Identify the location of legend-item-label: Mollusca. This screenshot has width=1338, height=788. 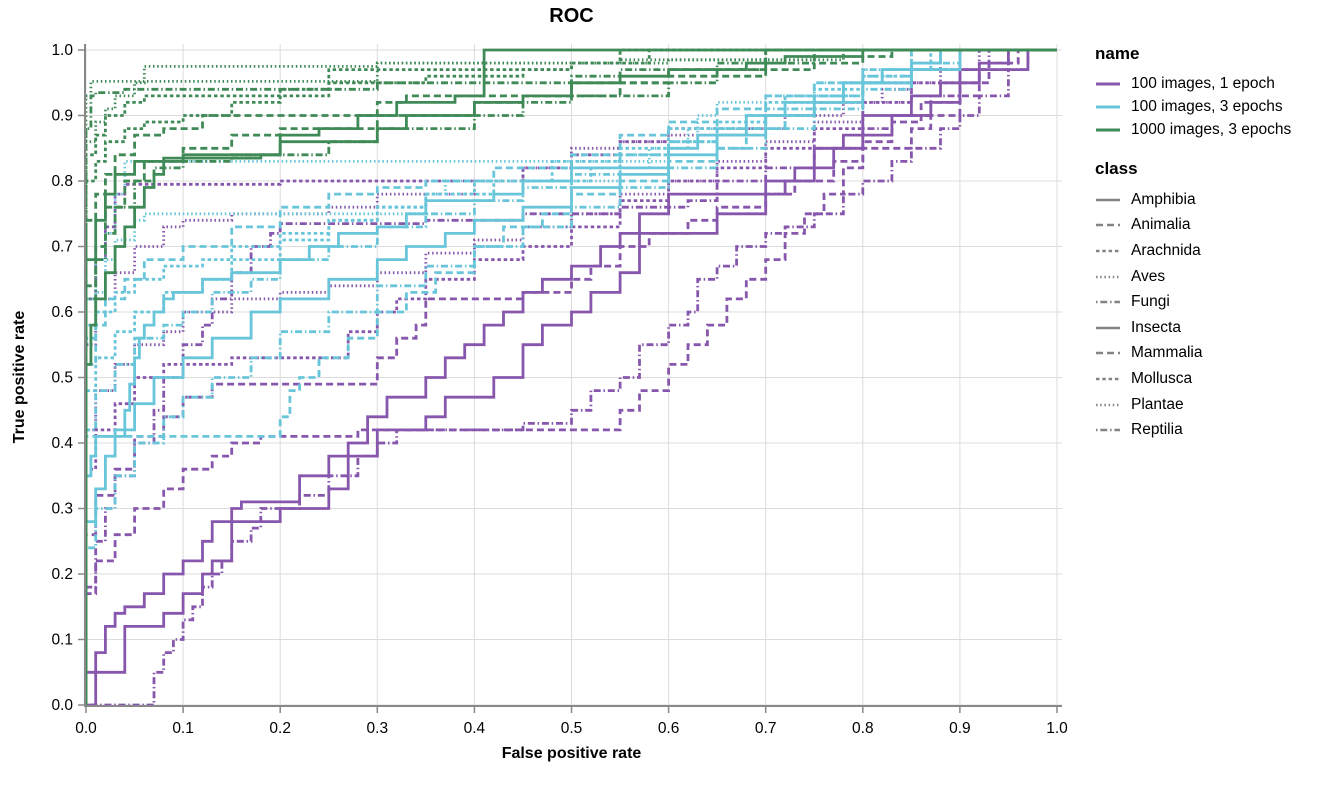
(1162, 378).